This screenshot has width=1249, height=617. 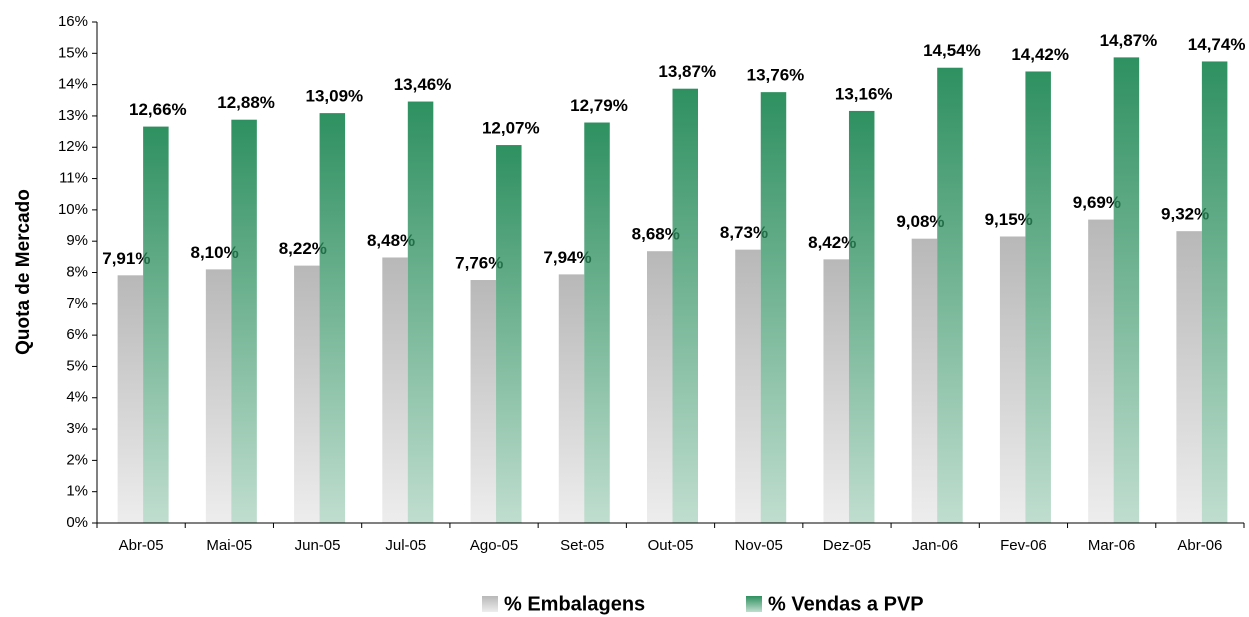 I want to click on data-label: 12,66%, so click(x=158, y=109).